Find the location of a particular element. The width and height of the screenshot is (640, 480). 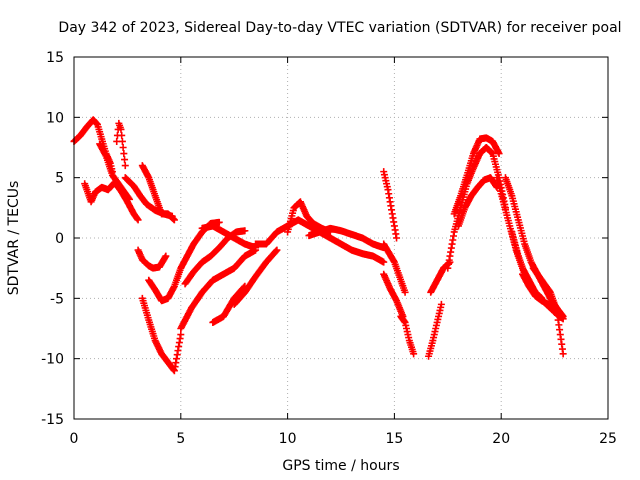

y-tick-label: -15 is located at coordinates (52, 420).